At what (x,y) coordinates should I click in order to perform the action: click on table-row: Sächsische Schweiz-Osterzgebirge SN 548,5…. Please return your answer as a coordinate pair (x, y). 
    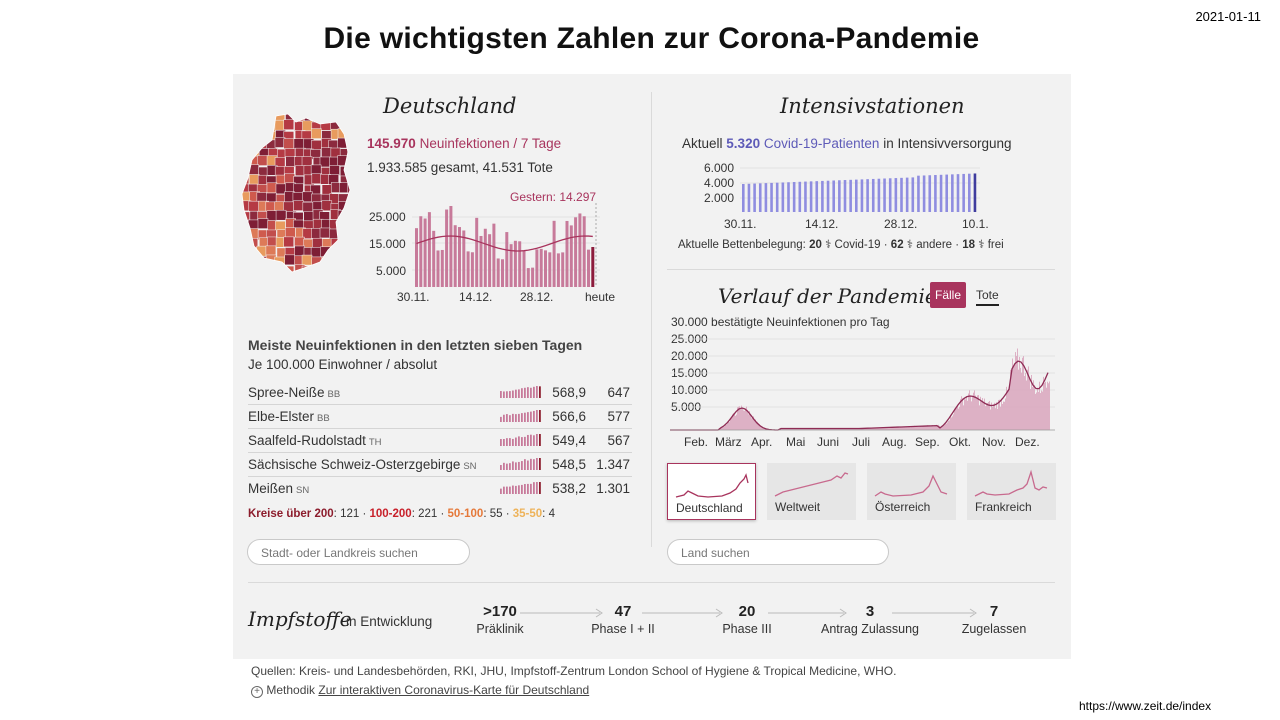
    Looking at the image, I should click on (440, 465).